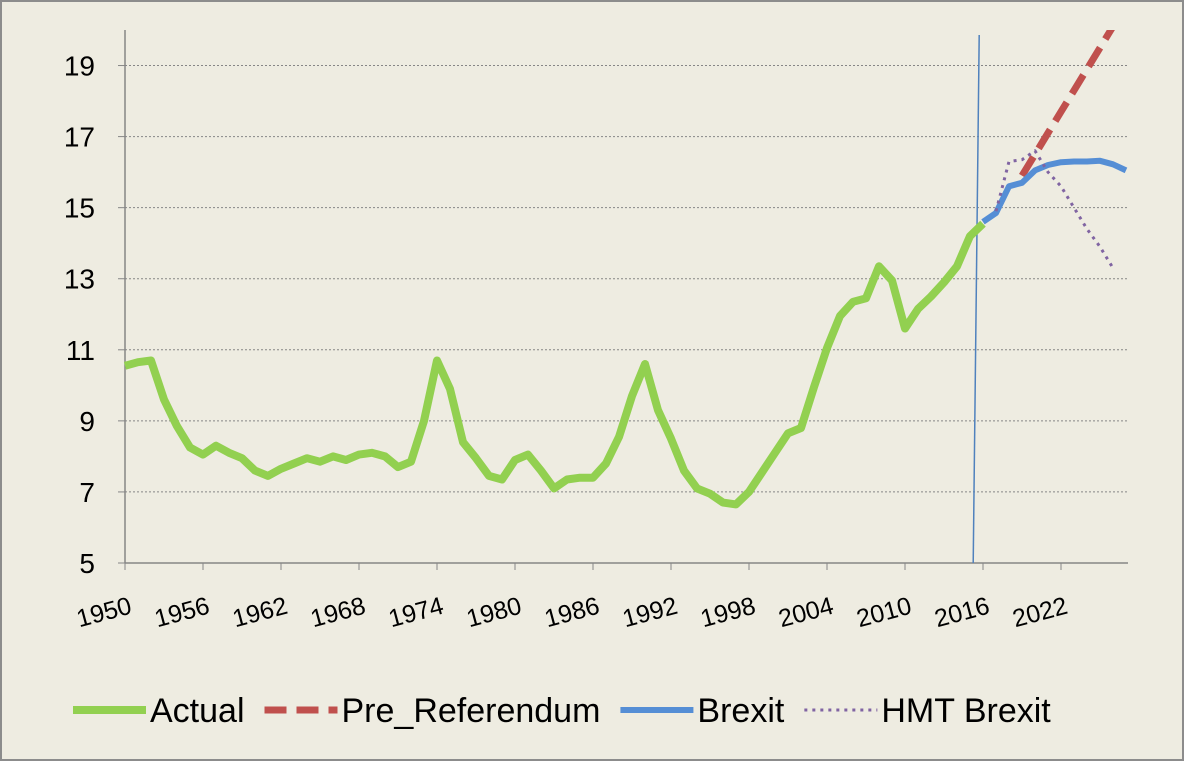 Image resolution: width=1184 pixels, height=761 pixels. What do you see at coordinates (87, 563) in the screenshot?
I see `y-tick-label: 5` at bounding box center [87, 563].